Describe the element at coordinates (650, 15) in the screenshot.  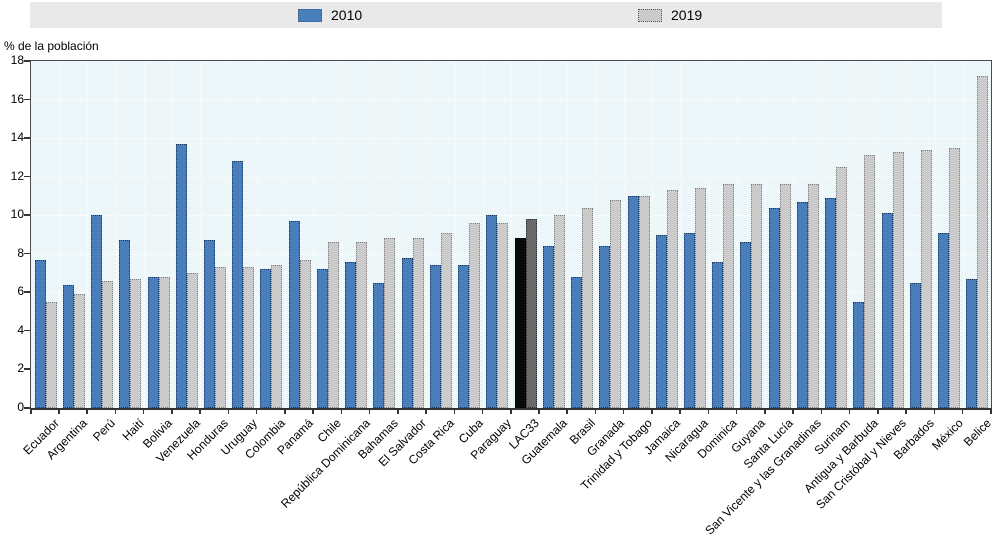
I see `legend-swatch-2019-icon` at that location.